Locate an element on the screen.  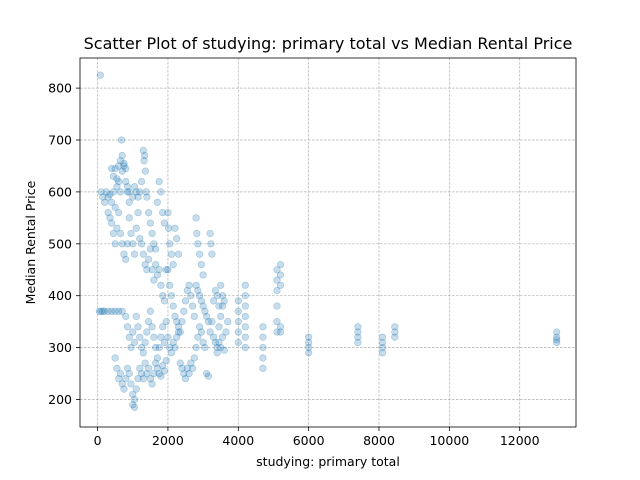
x-tick-label: 0 is located at coordinates (98, 440).